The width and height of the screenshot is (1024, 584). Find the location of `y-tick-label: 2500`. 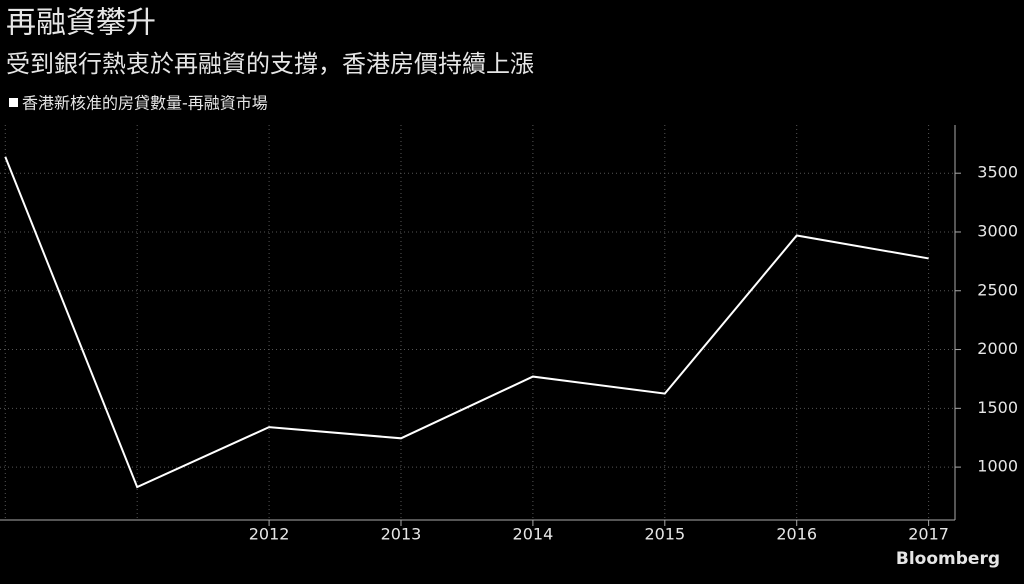

y-tick-label: 2500 is located at coordinates (997, 289).